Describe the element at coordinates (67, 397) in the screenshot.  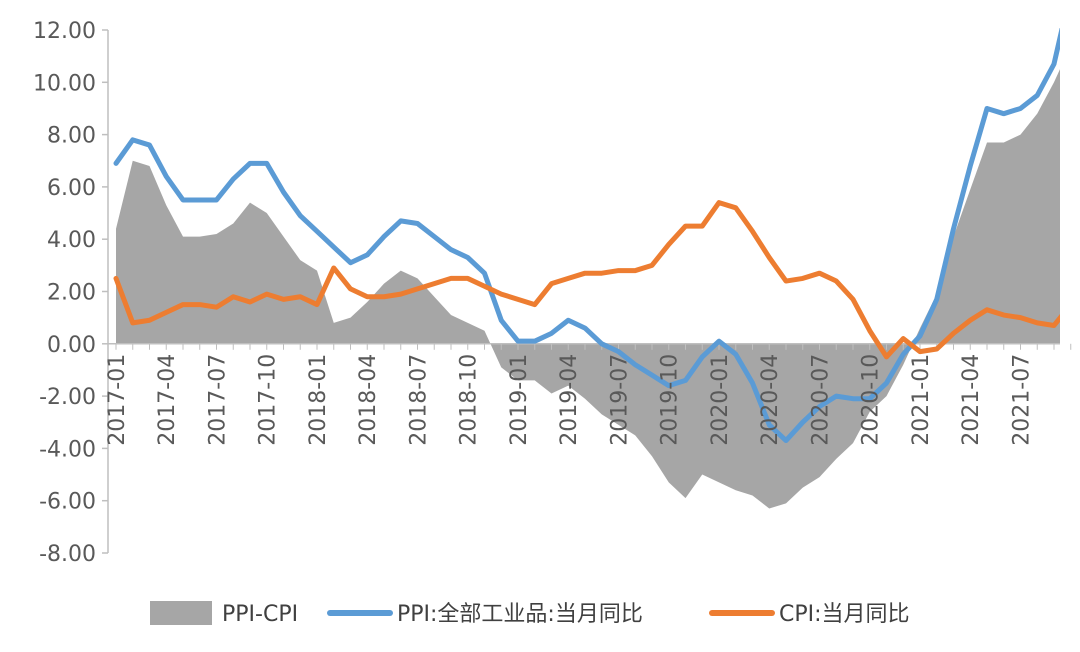
I see `y-tick-label: -2.00` at that location.